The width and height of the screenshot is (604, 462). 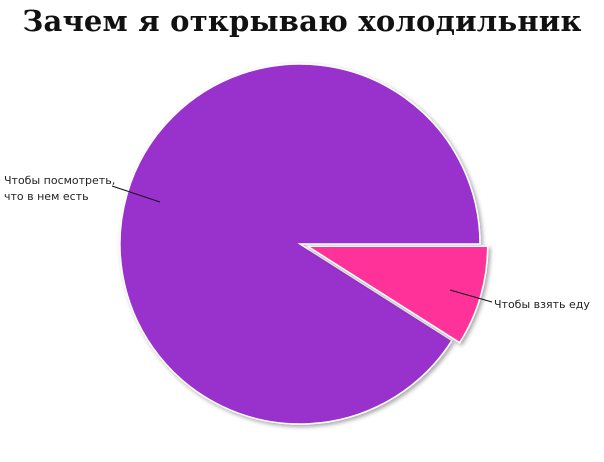 I want to click on slice-label-1: Чтобы посмотреть, что в нем есть, so click(x=59, y=188).